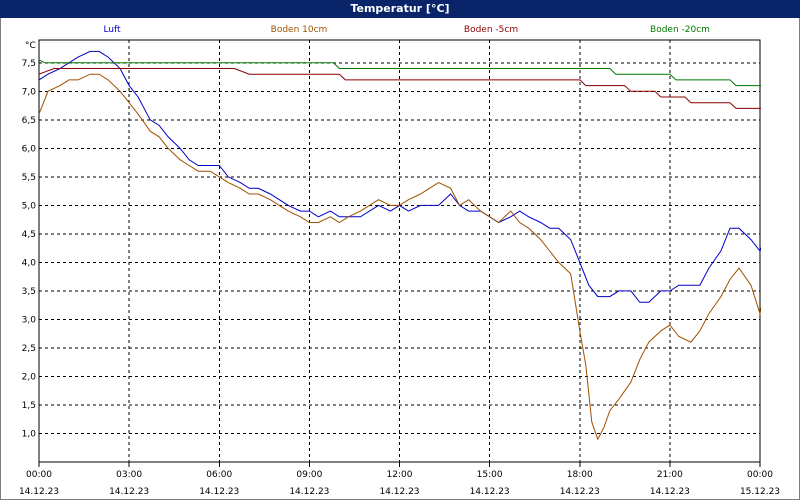  Describe the element at coordinates (129, 475) in the screenshot. I see `x-tick-time: 03:00` at that location.